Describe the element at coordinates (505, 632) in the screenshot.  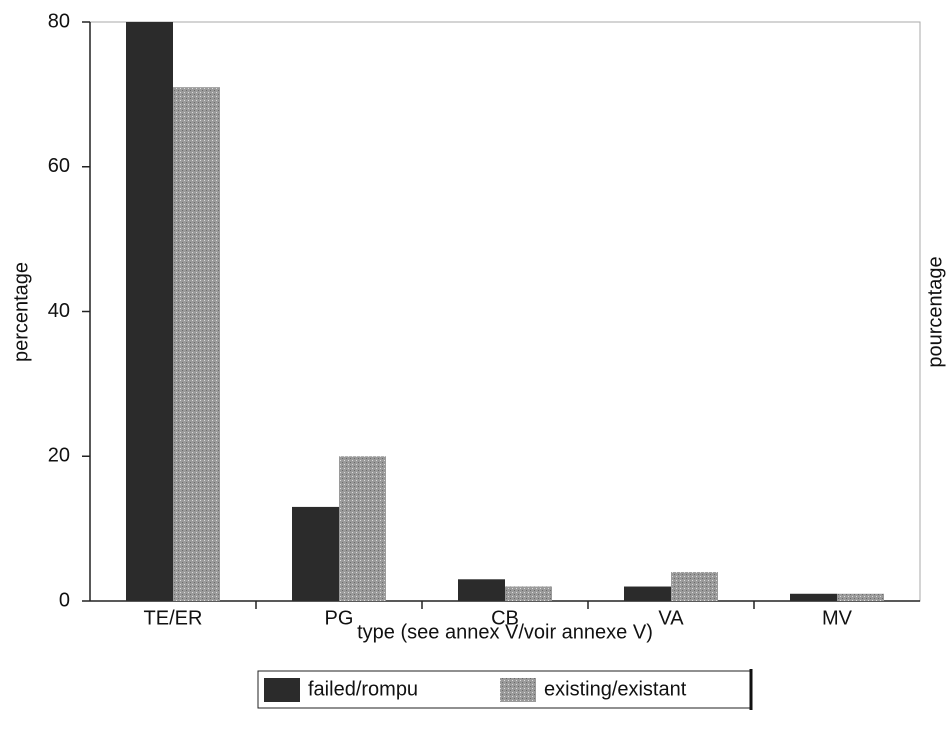
I see `x-axis-label: type (see annex V/voir annexe V)` at that location.